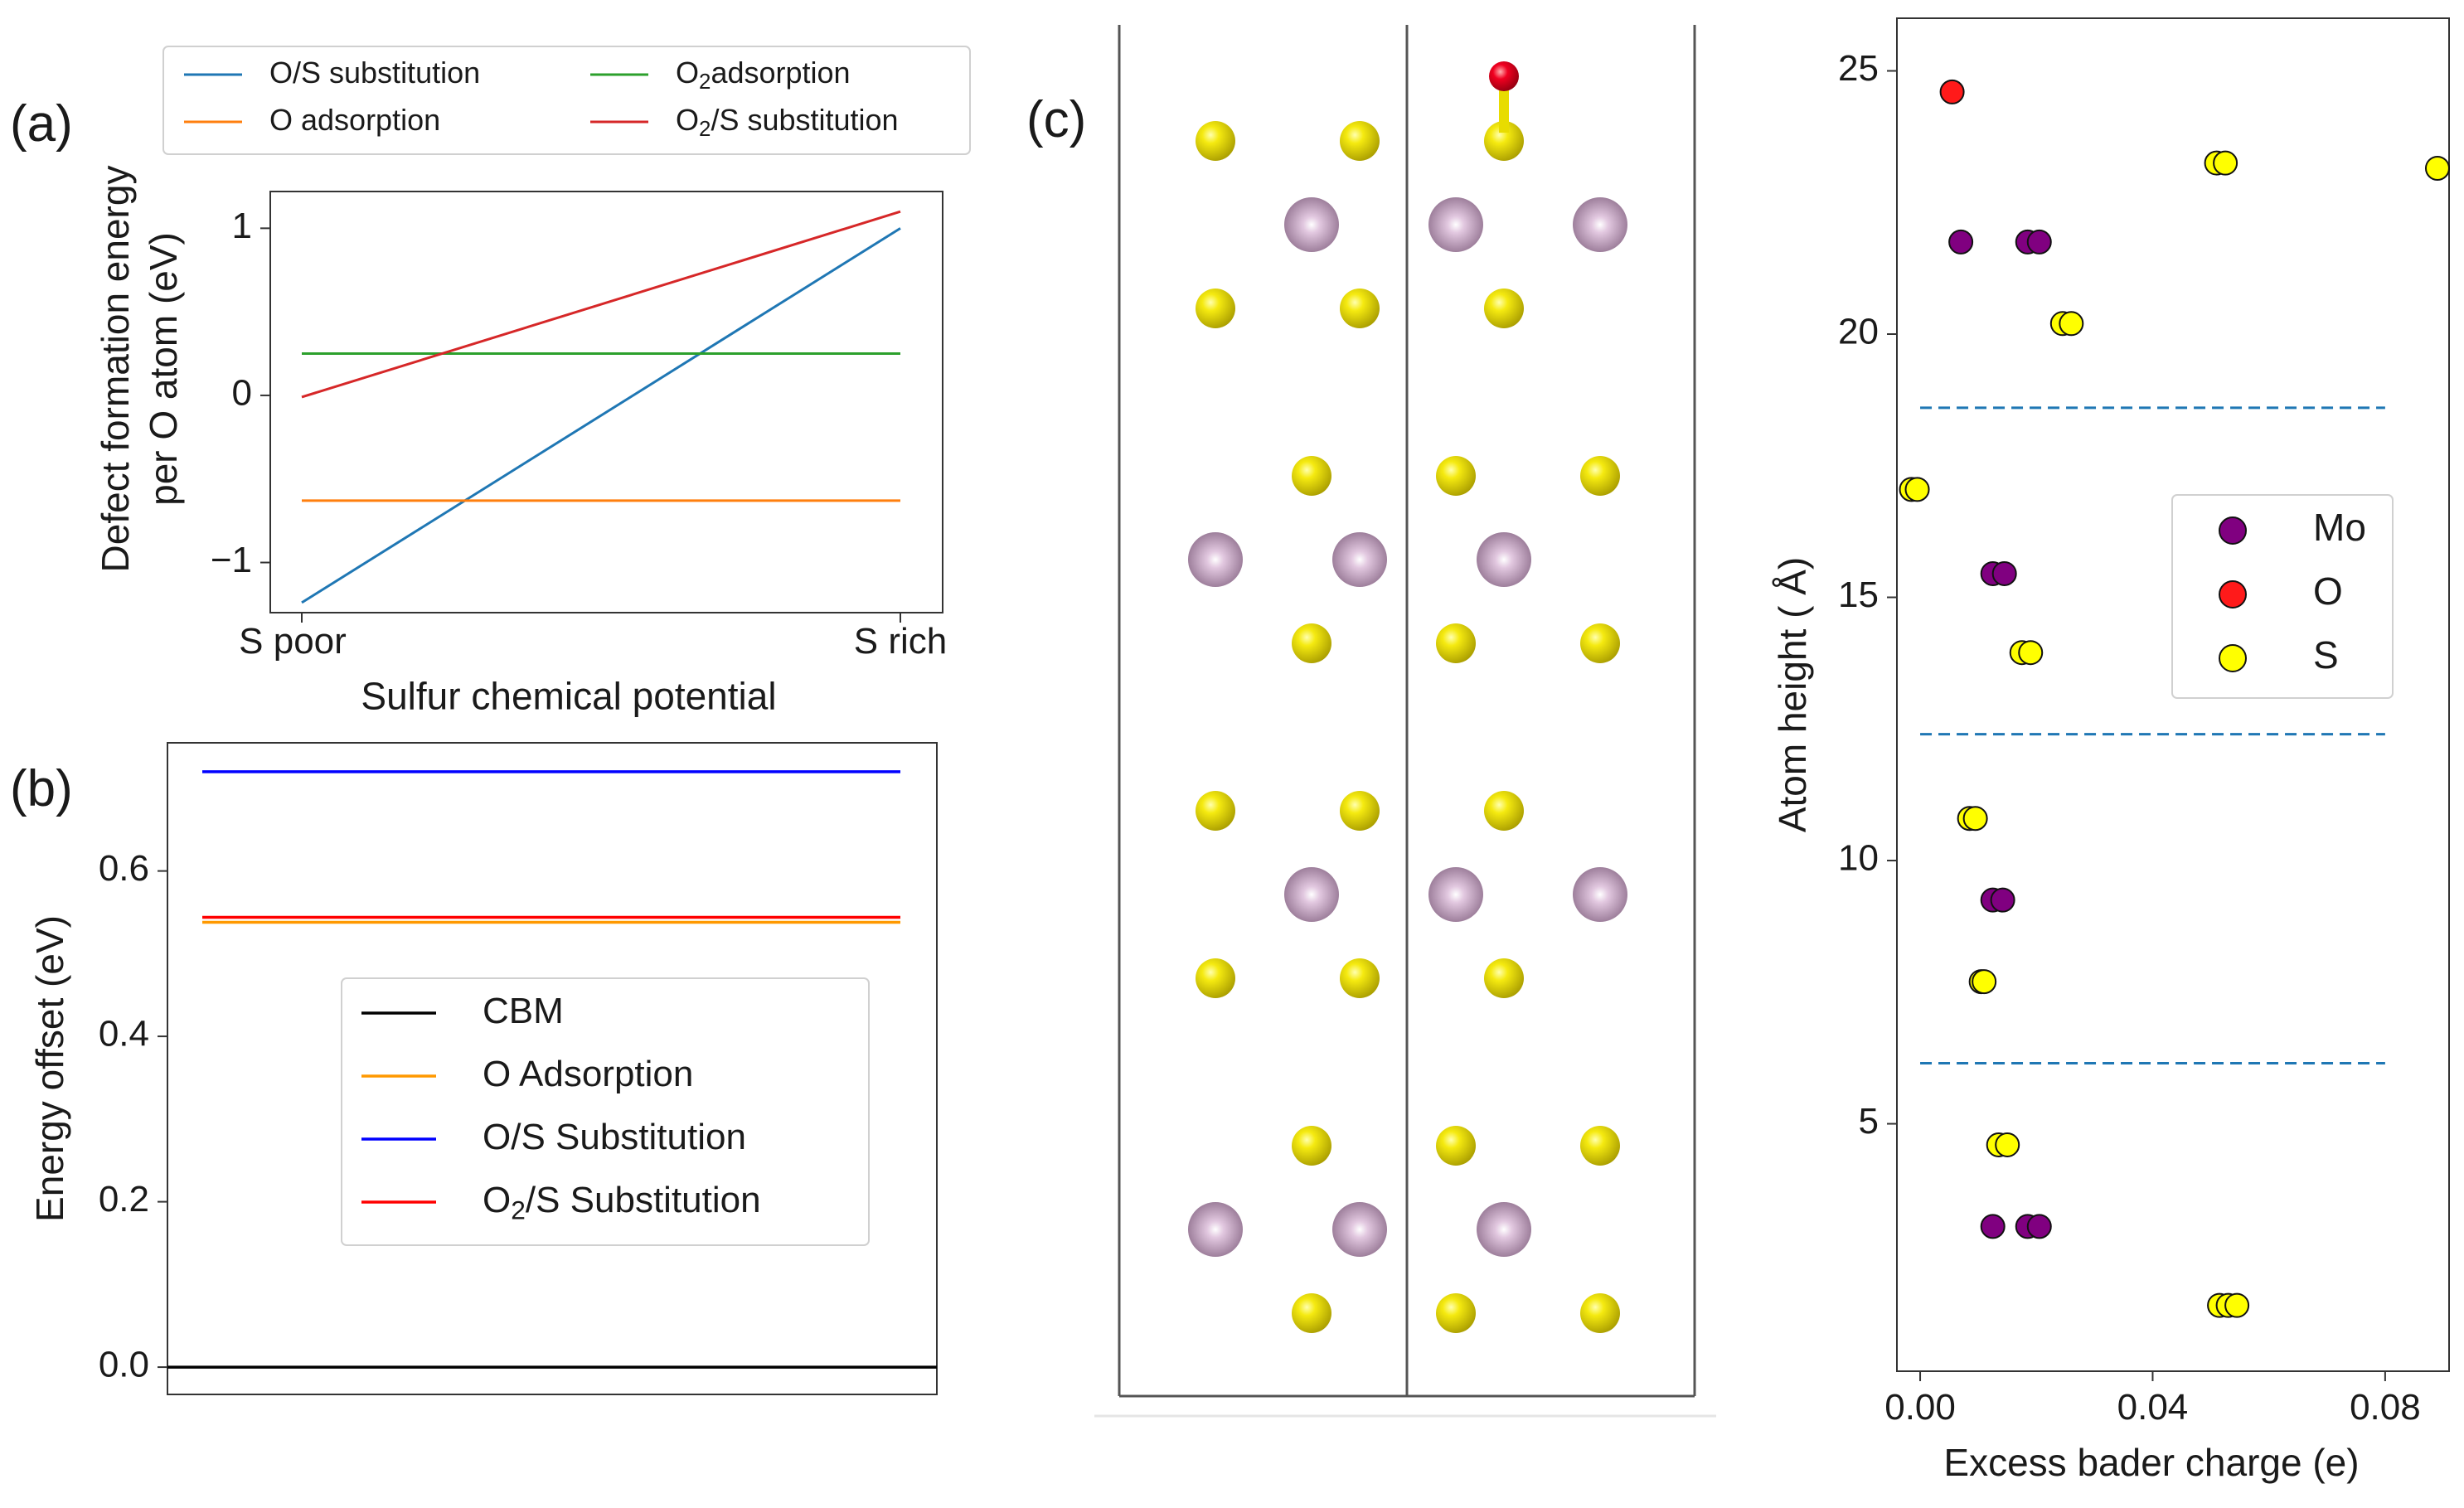  I want to click on y-axis-label-c: Atom height ( Å), so click(1792, 694).